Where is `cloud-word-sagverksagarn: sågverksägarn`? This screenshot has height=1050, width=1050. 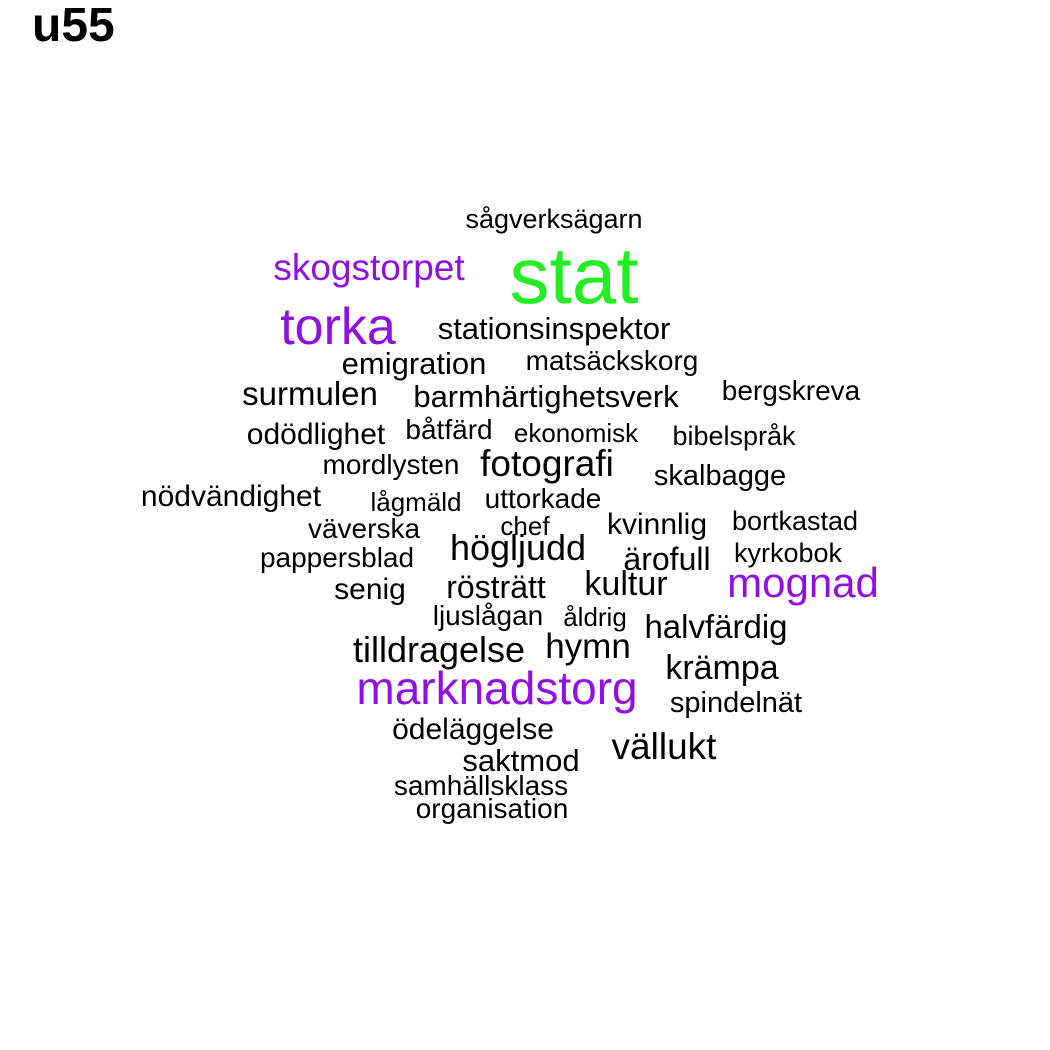
cloud-word-sagverksagarn: sågverksägarn is located at coordinates (554, 218).